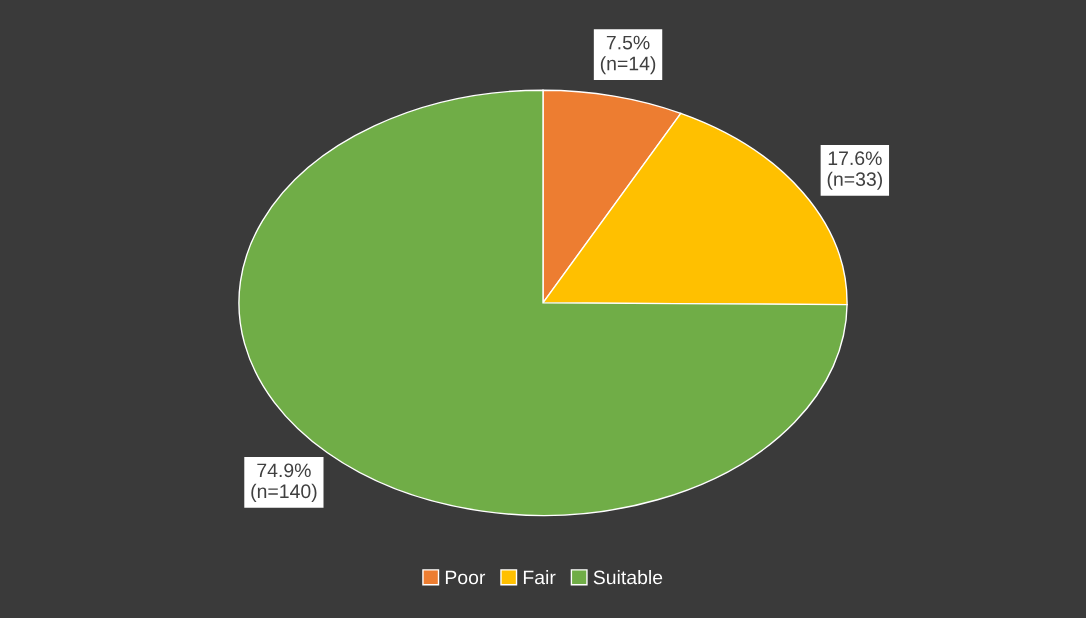 Image resolution: width=1086 pixels, height=618 pixels. Describe the element at coordinates (855, 170) in the screenshot. I see `data-label: 17.6% (n=33)` at that location.